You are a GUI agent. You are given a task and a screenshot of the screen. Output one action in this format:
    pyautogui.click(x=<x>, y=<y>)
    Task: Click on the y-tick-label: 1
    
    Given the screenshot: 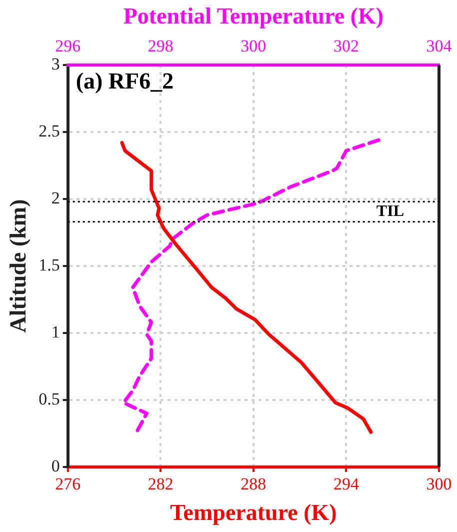 What is the action you would take?
    pyautogui.click(x=55, y=332)
    